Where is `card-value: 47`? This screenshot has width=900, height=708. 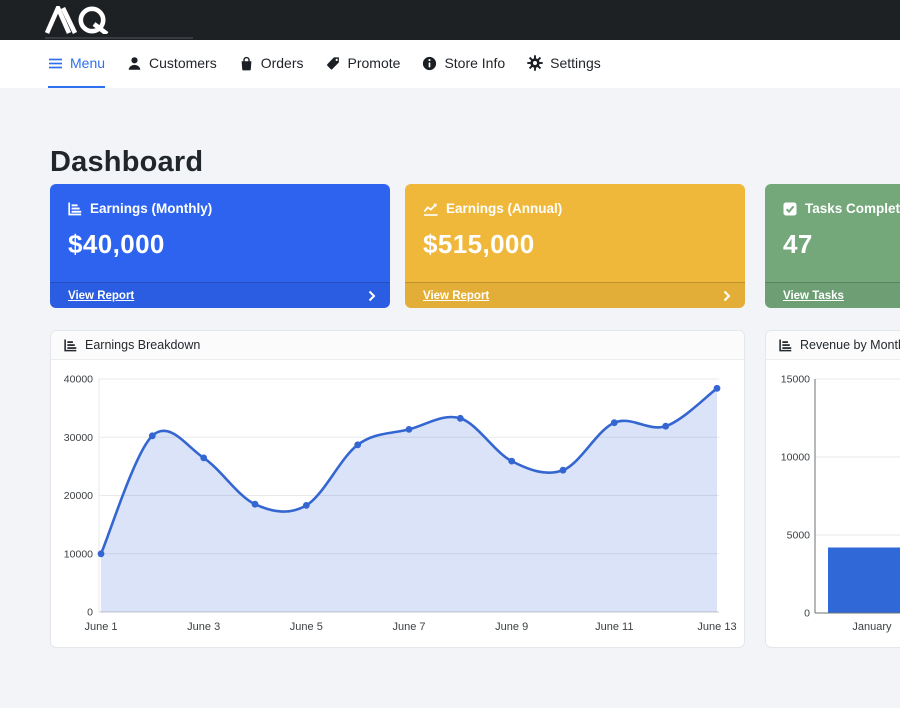 card-value: 47 is located at coordinates (798, 244).